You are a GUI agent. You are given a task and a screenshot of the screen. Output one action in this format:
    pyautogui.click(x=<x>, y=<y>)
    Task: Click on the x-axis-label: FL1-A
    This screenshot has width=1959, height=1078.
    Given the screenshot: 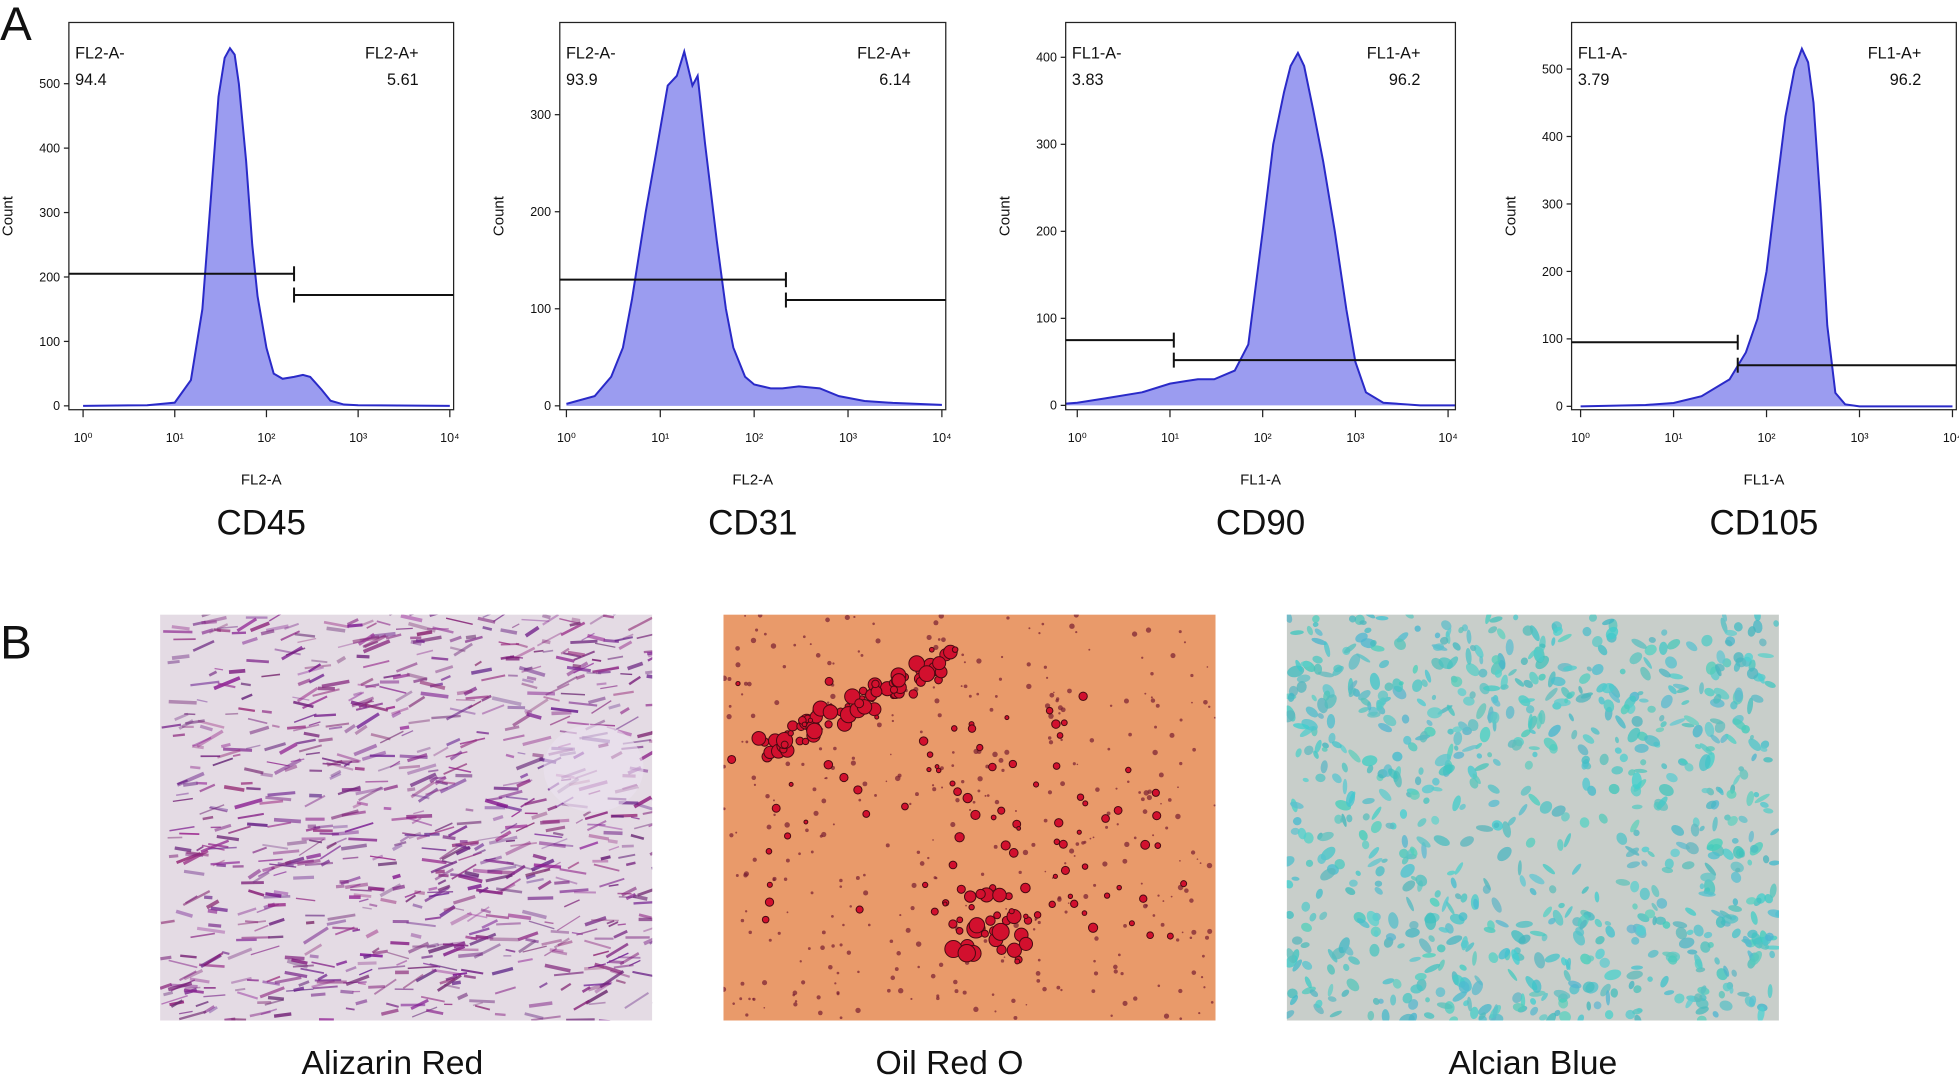 What is the action you would take?
    pyautogui.click(x=1260, y=480)
    